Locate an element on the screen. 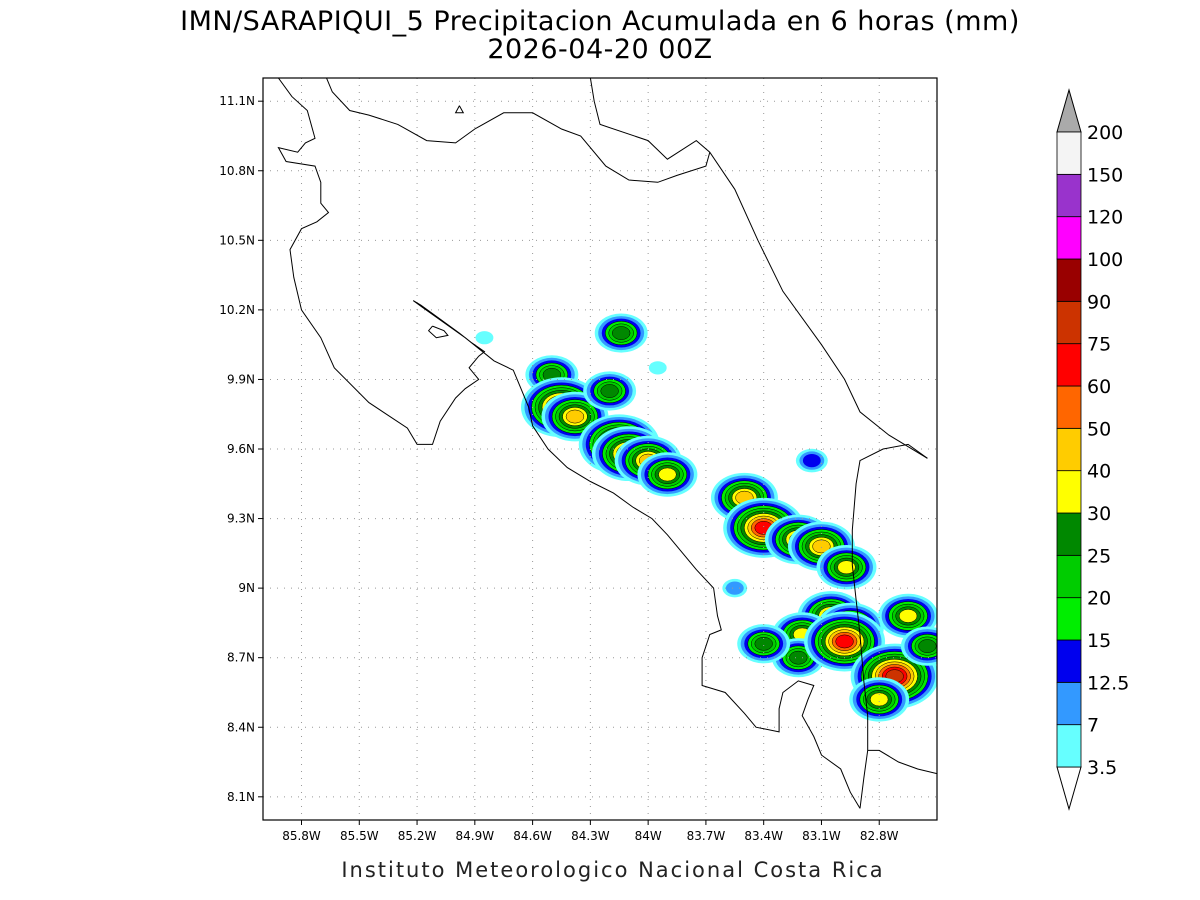  lat-tick-label: 9.9N is located at coordinates (241, 379).